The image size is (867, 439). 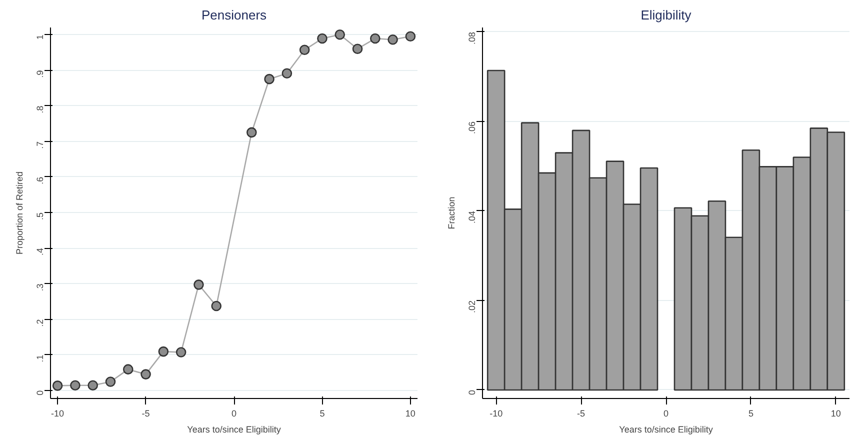 What do you see at coordinates (40, 323) in the screenshot?
I see `y-tick-label: .2` at bounding box center [40, 323].